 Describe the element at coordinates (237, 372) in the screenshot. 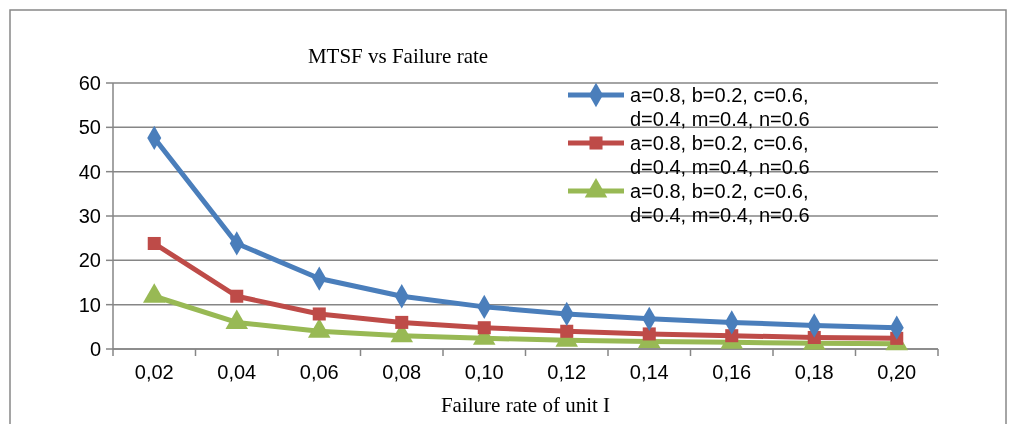

I see `x-tick-label: 0,04` at that location.